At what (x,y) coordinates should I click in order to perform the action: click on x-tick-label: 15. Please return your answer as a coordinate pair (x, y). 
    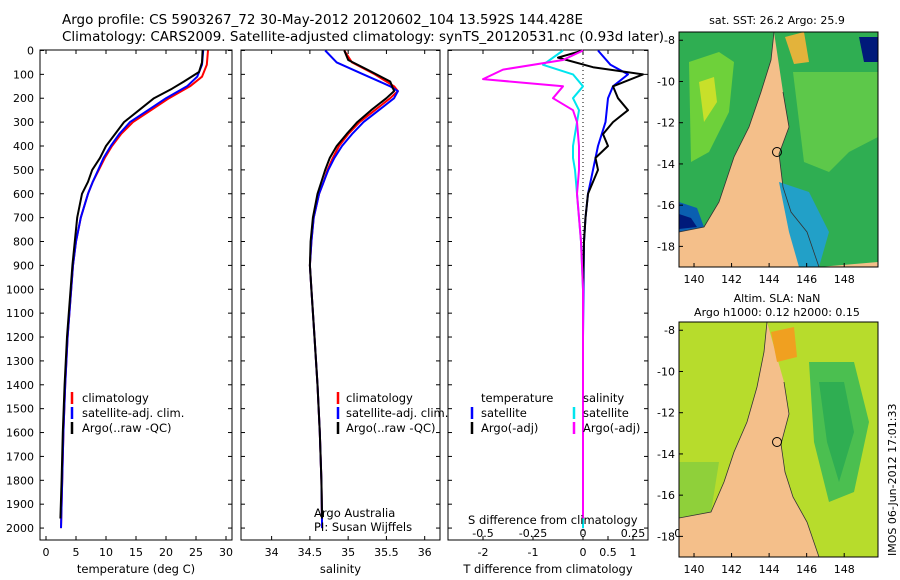
    Looking at the image, I should click on (136, 552).